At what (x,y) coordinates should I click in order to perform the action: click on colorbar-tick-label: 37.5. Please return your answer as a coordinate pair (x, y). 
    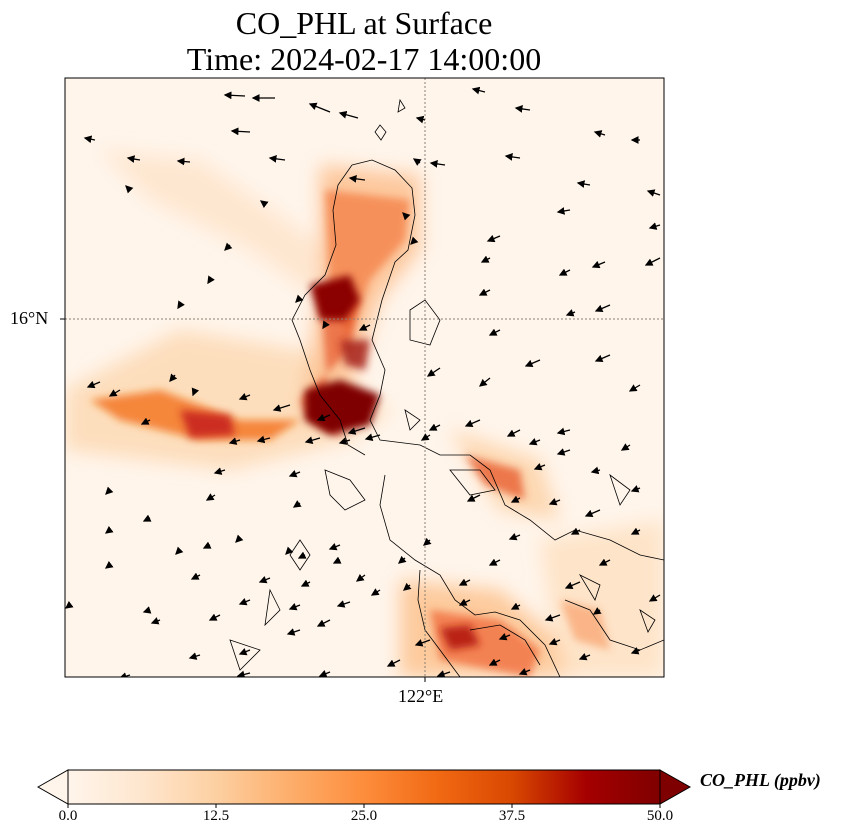
    Looking at the image, I should click on (512, 816).